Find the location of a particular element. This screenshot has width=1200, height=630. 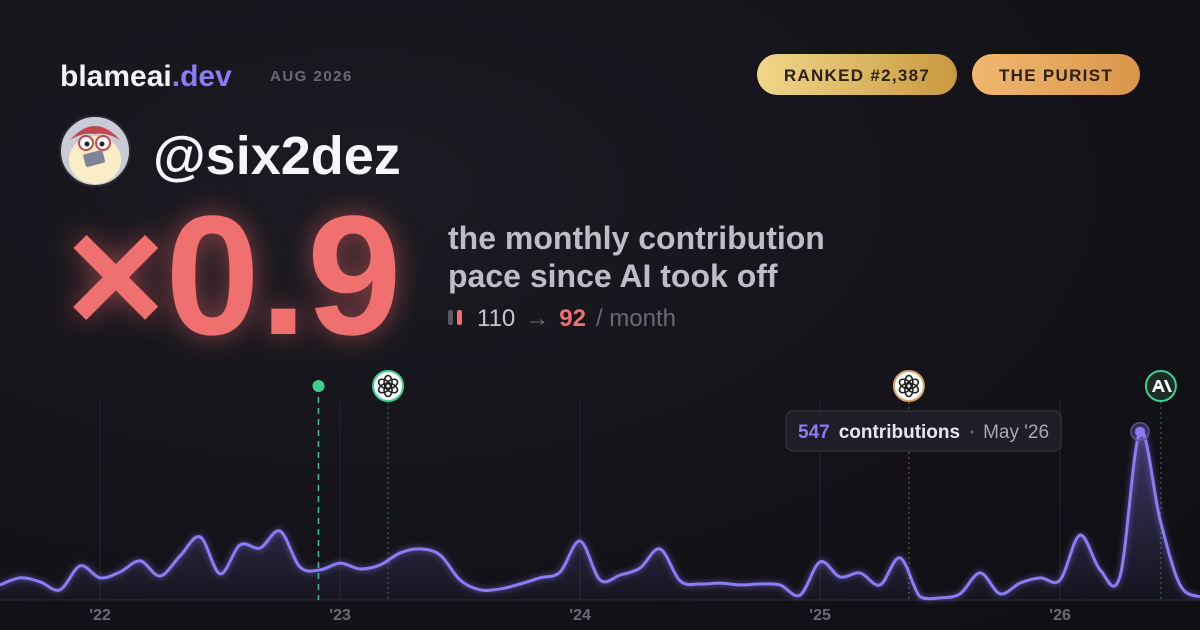

tooltip-value: 547 is located at coordinates (814, 432).